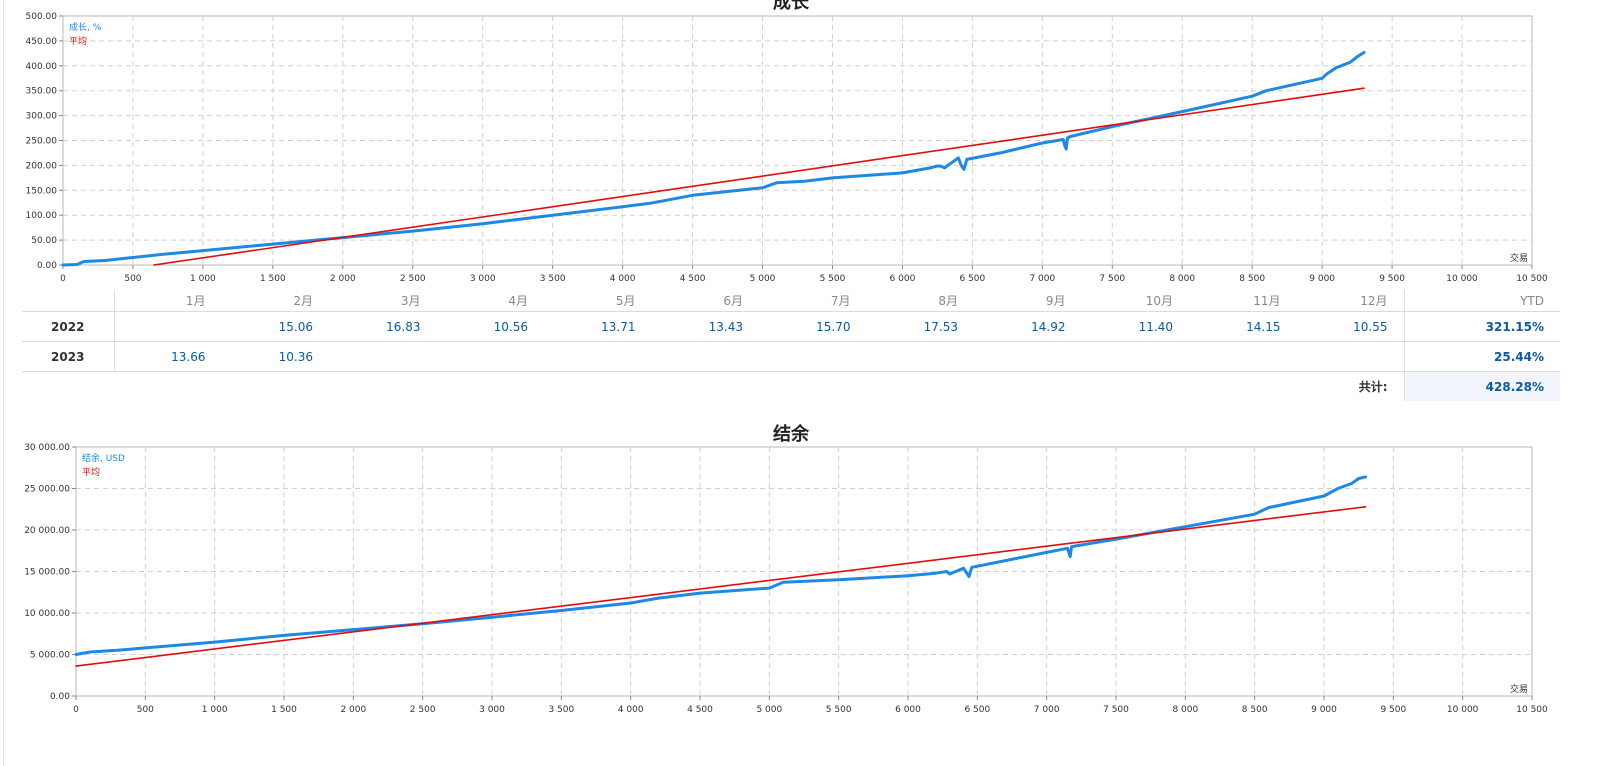 The width and height of the screenshot is (1621, 766). Describe the element at coordinates (598, 326) in the screenshot. I see `month-value-link: 13.71` at that location.